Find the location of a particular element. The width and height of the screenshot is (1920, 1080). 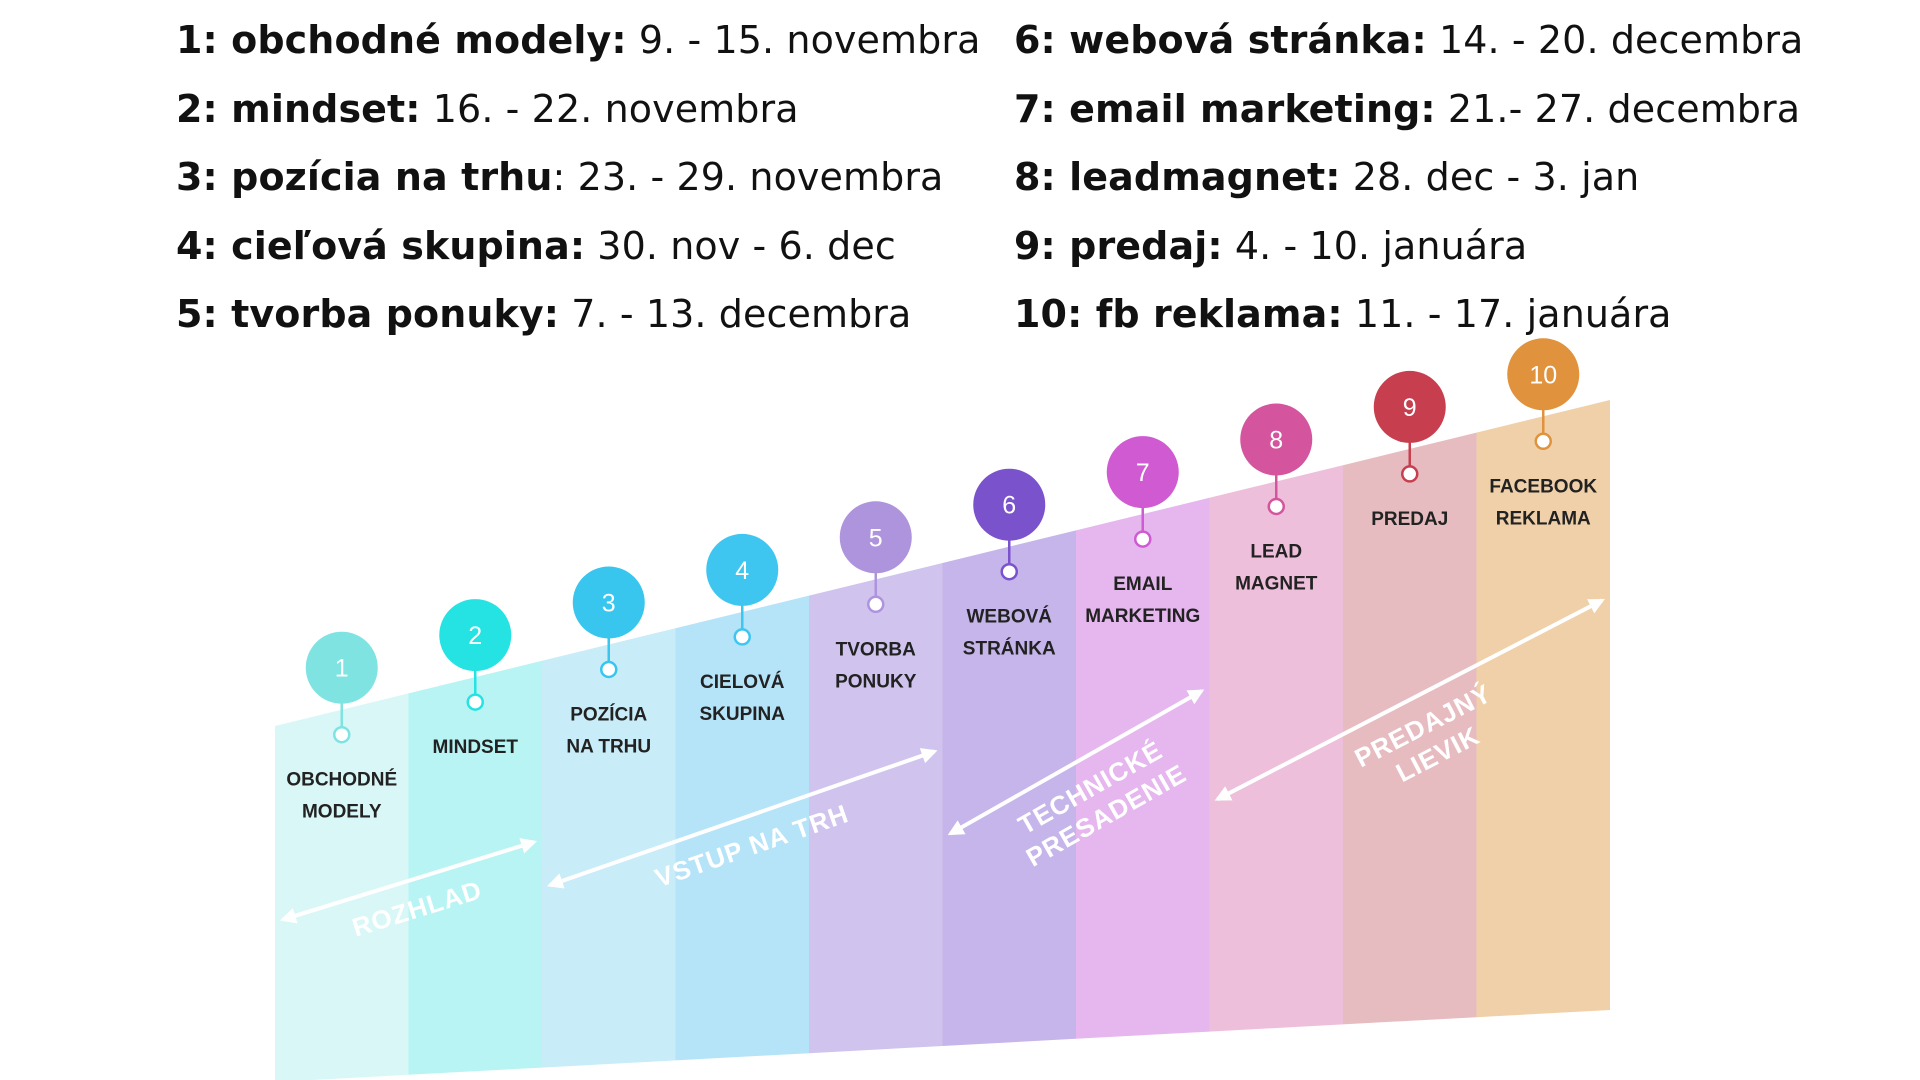

schedule-title: 4: cieľová skupina: is located at coordinates (381, 245).